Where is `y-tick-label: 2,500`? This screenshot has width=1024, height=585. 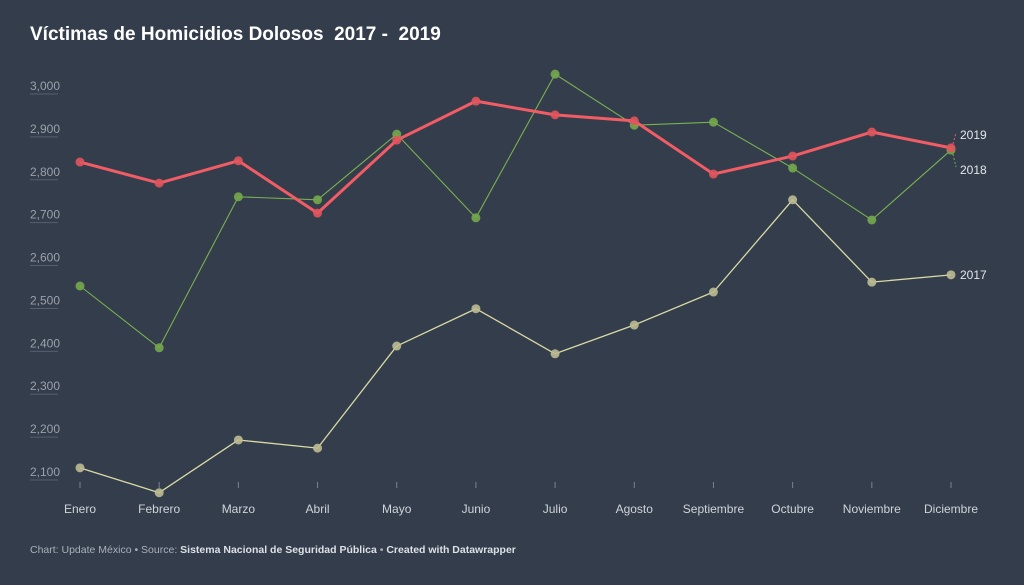
y-tick-label: 2,500 is located at coordinates (45, 300).